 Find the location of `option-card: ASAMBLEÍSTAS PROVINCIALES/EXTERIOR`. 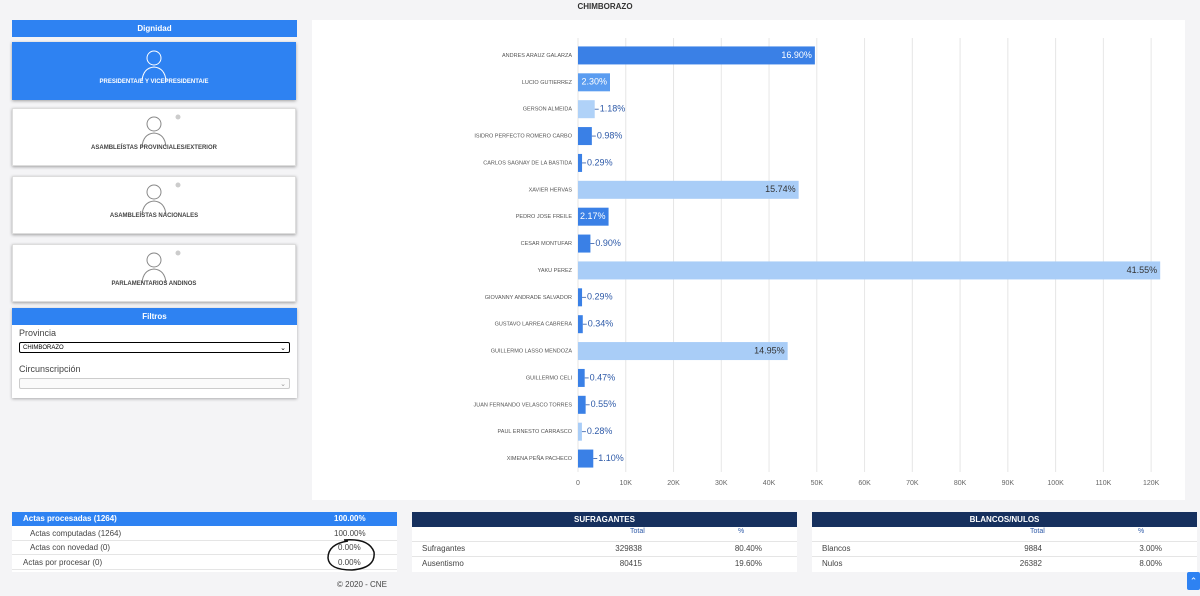

option-card: ASAMBLEÍSTAS PROVINCIALES/EXTERIOR is located at coordinates (154, 137).